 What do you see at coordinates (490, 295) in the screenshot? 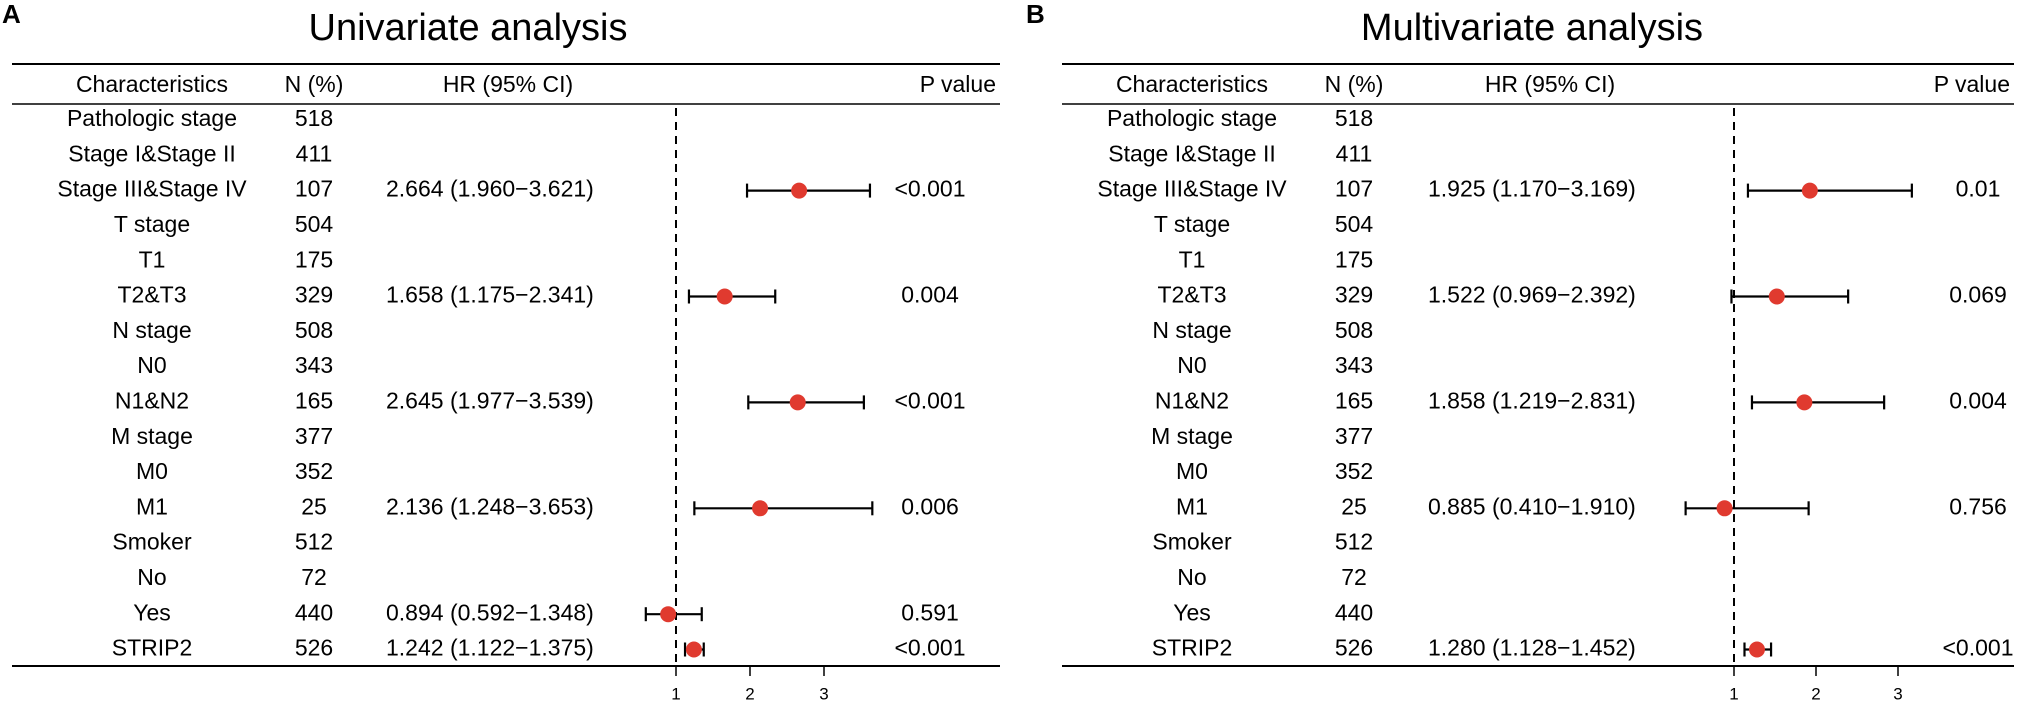
I see `row-hr-ci: 1.658 (1.175−2.341)` at bounding box center [490, 295].